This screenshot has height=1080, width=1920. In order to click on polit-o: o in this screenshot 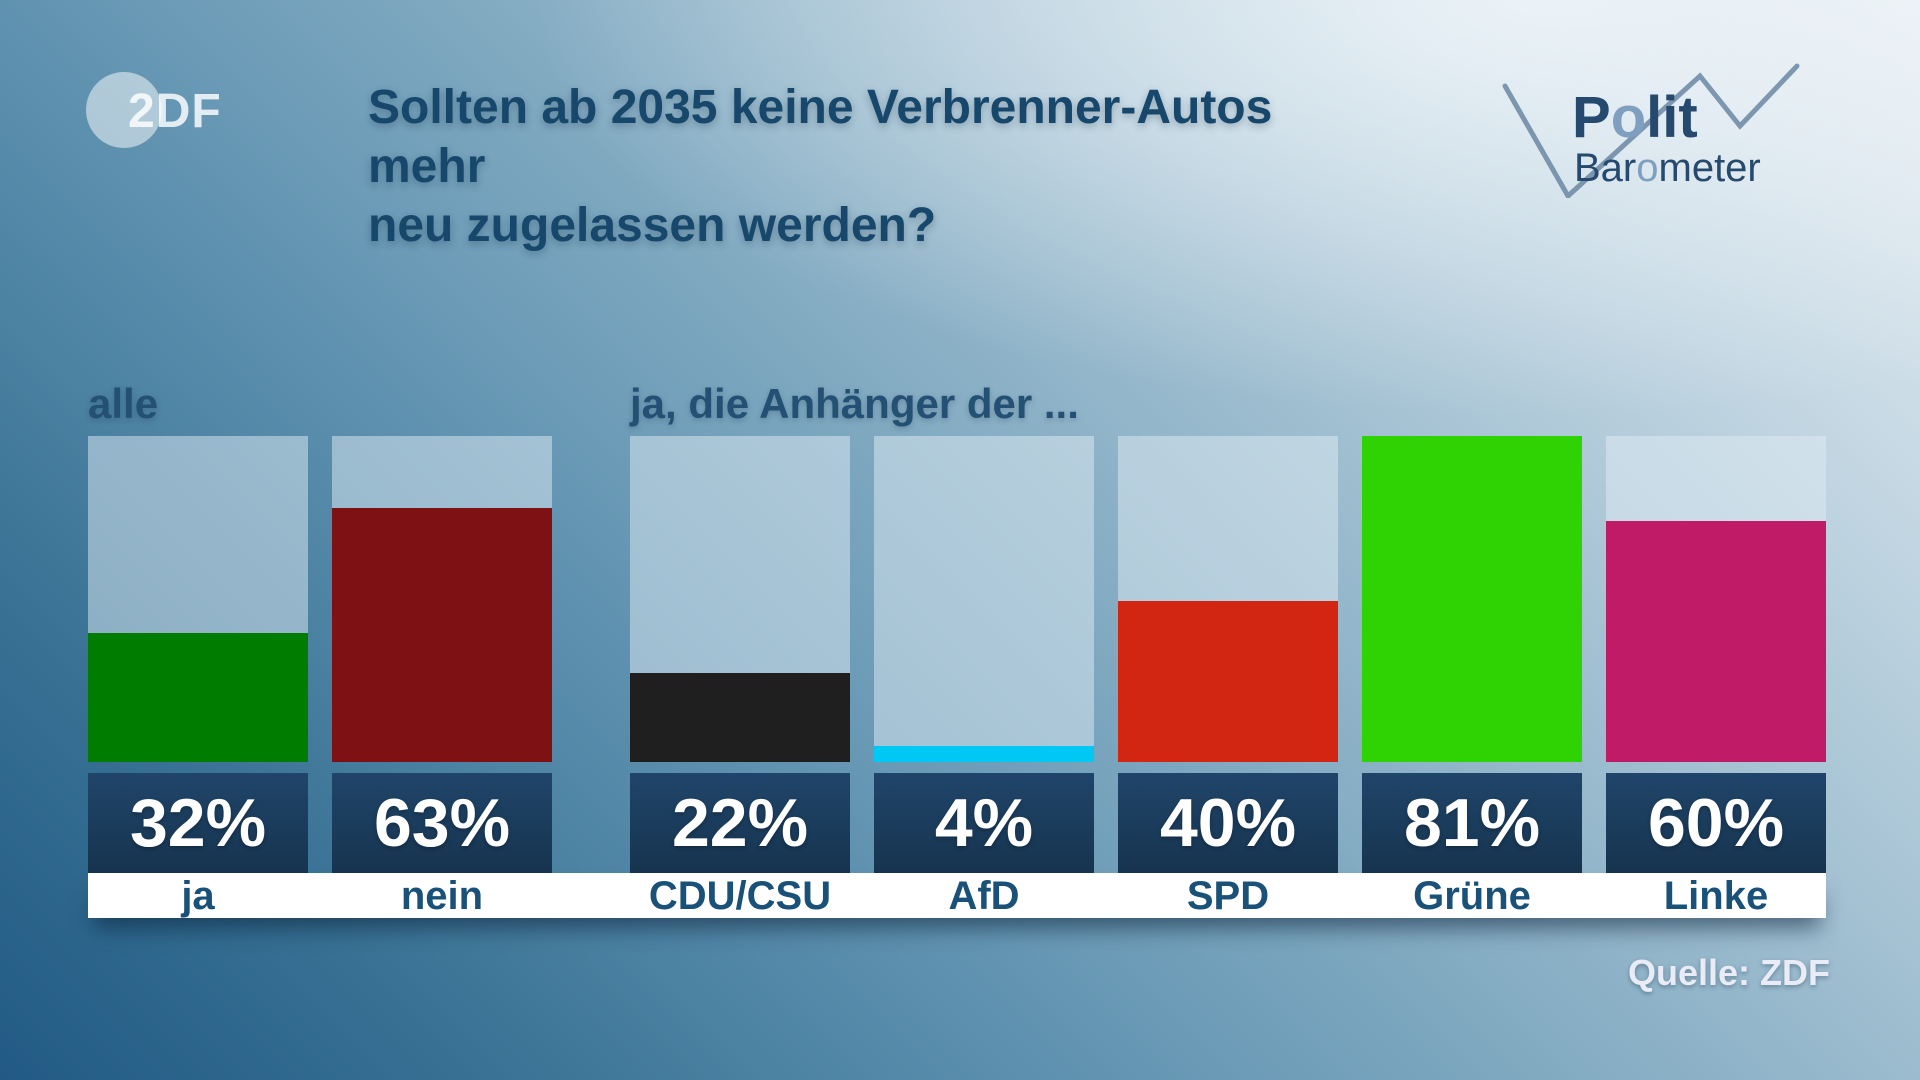, I will do `click(1628, 117)`.